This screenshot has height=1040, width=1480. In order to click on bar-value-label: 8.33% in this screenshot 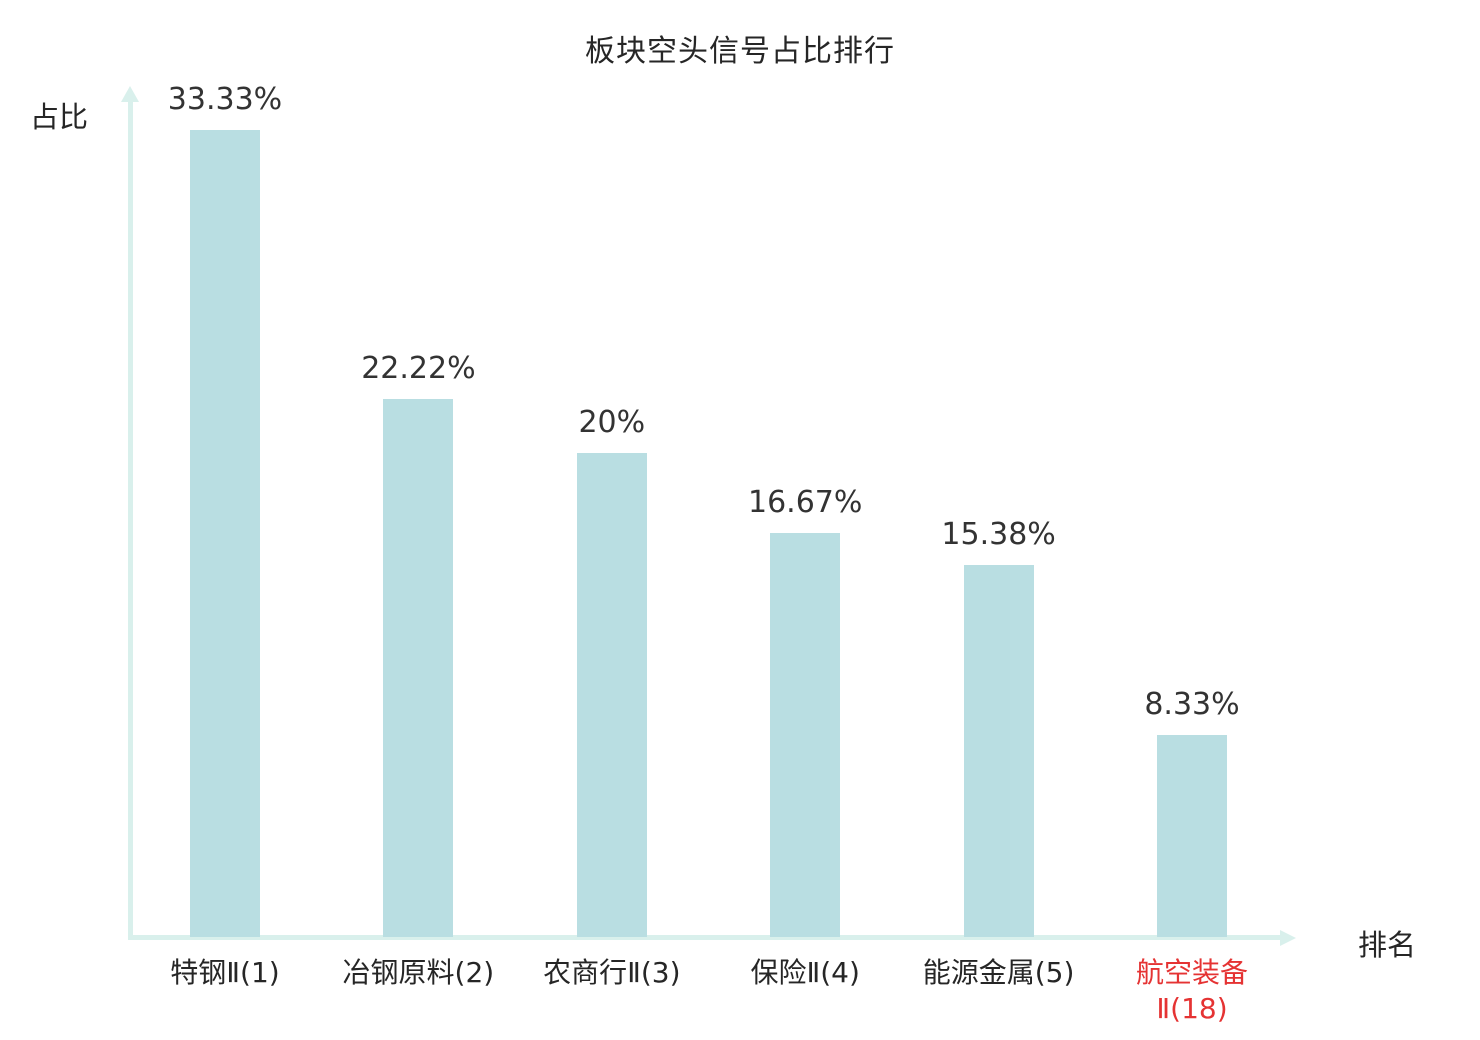, I will do `click(1192, 704)`.